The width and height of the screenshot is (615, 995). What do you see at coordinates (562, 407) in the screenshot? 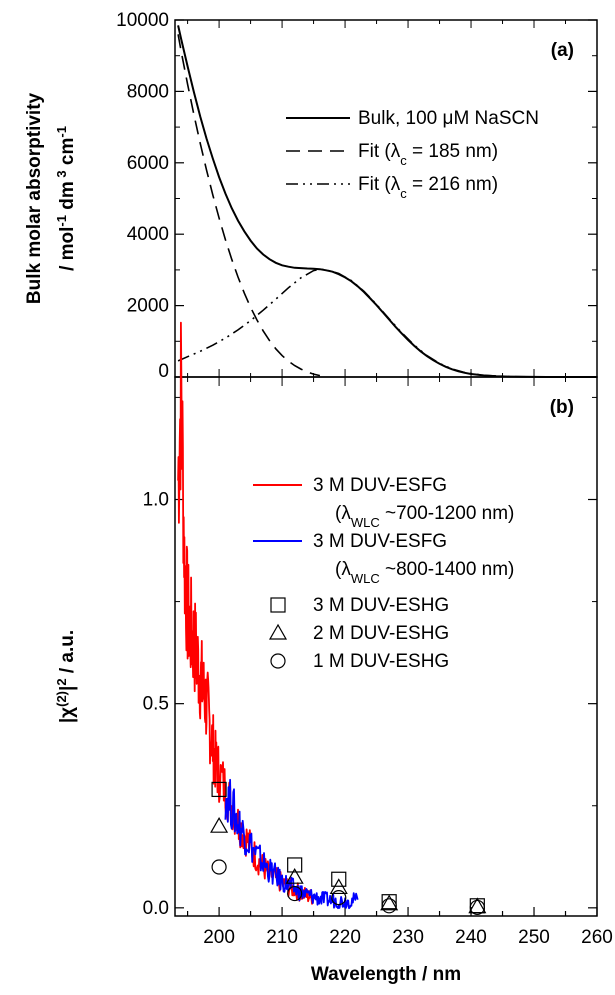
I see `panel-b-tag: (b)` at bounding box center [562, 407].